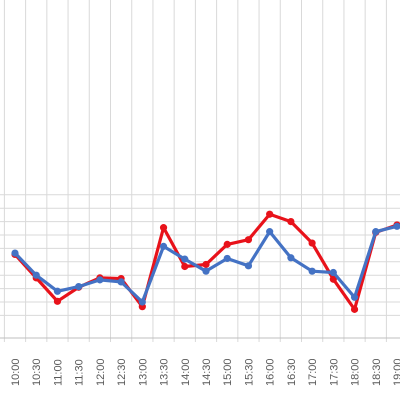  What do you see at coordinates (292, 372) in the screenshot?
I see `x-tick-label-13: 16:30` at bounding box center [292, 372].